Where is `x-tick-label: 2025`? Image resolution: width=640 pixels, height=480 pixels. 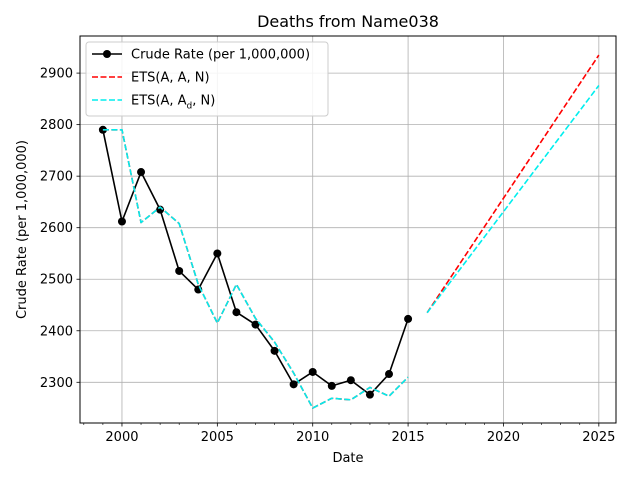
x-tick-label: 2025 is located at coordinates (598, 437).